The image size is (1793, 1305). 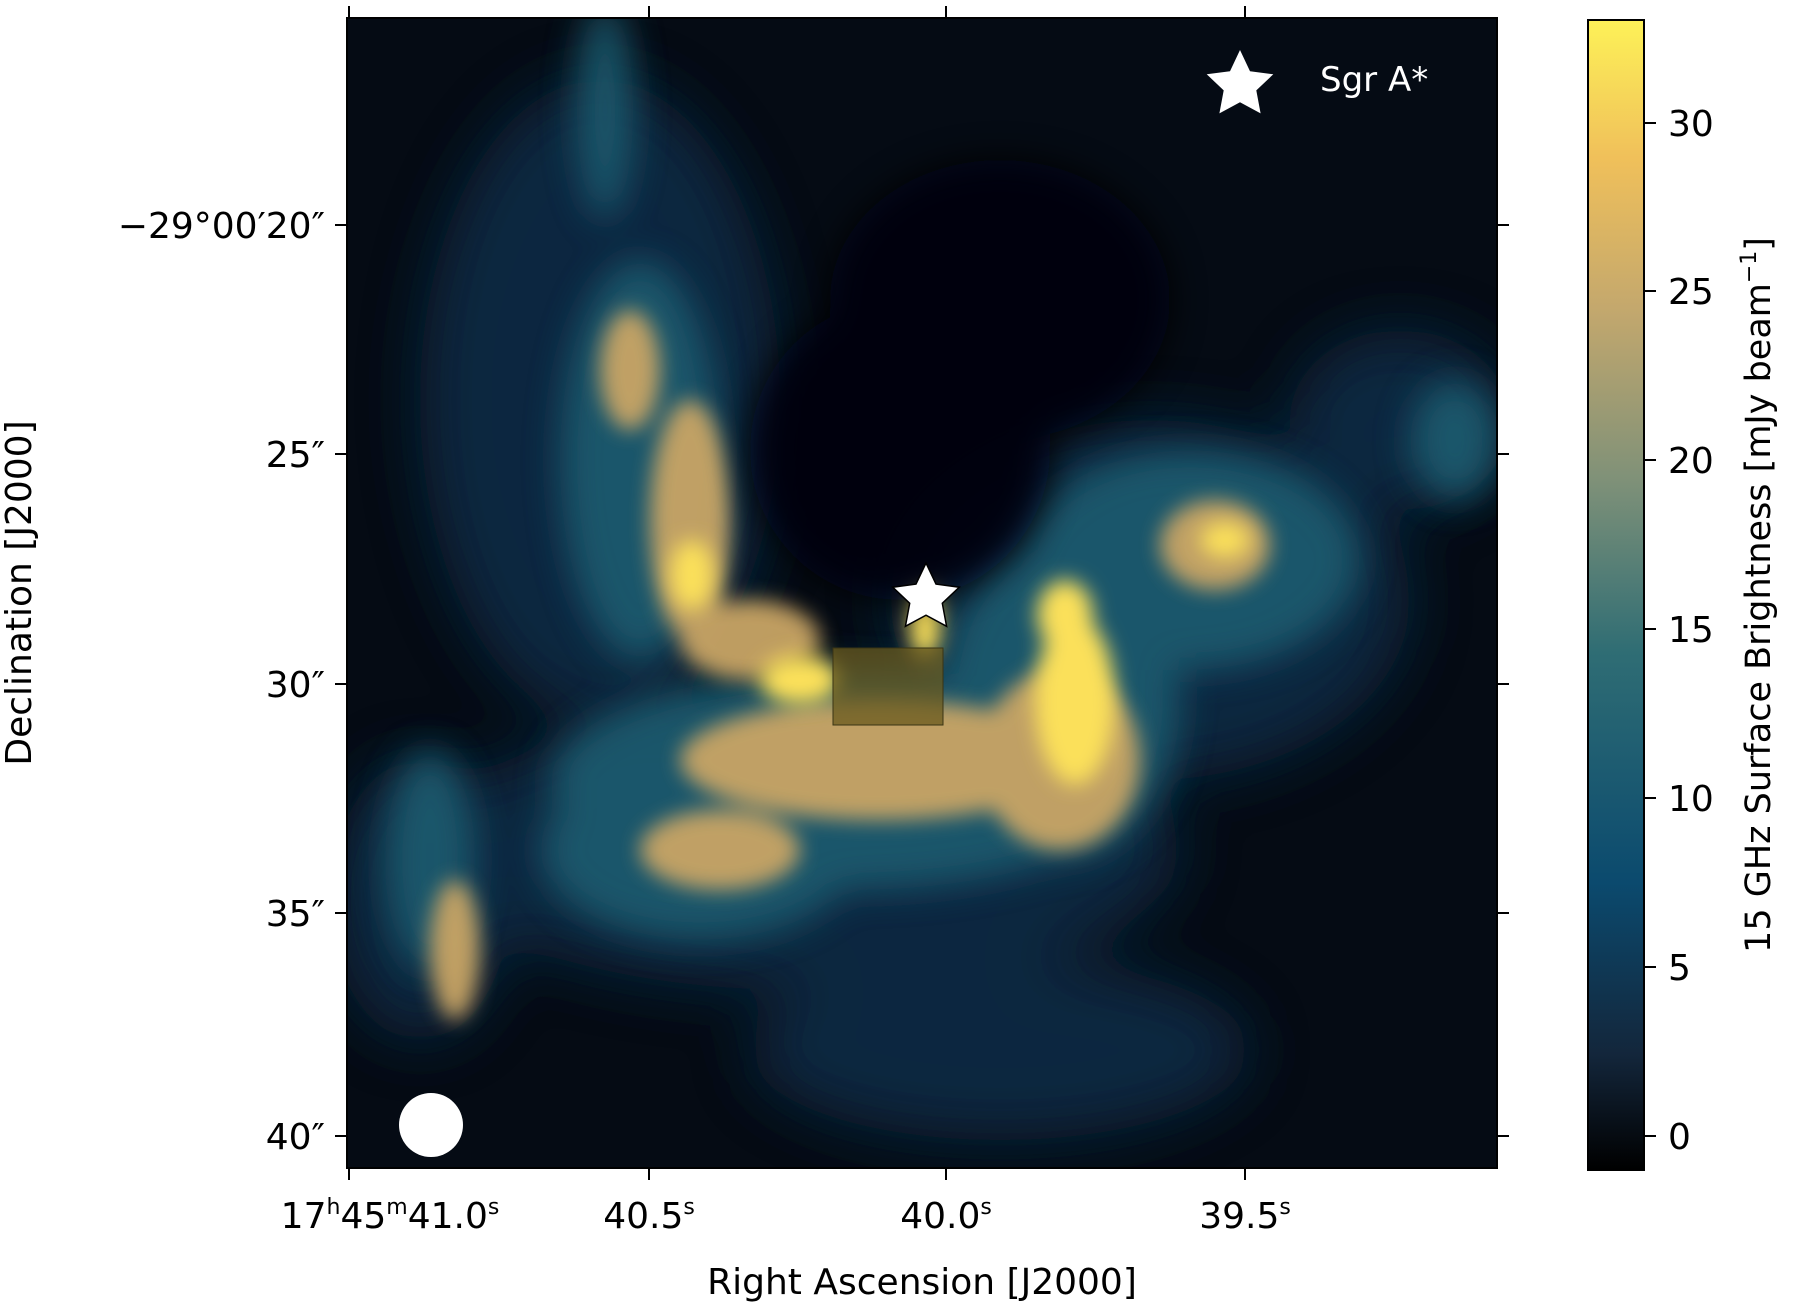 I want to click on legend-star-icon, so click(x=1240, y=82).